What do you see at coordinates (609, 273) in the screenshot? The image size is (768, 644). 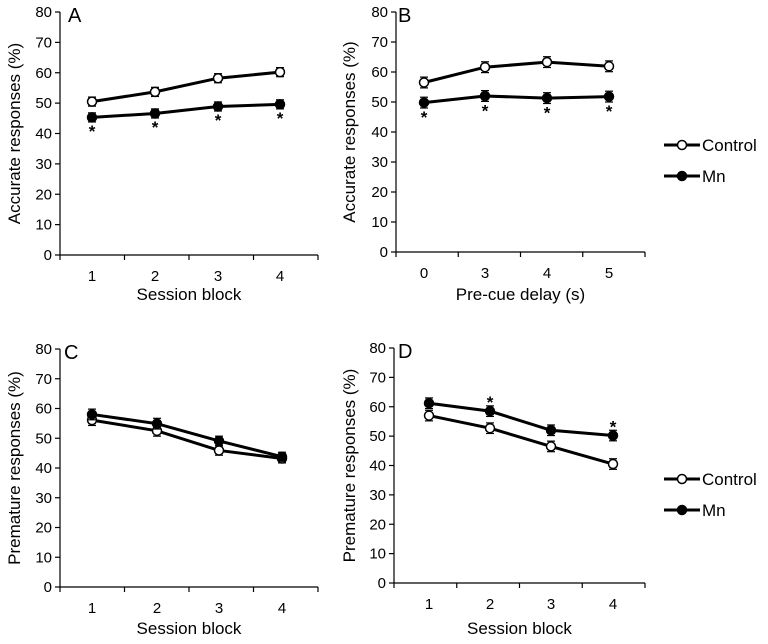 I see `x-tick-label: 5` at bounding box center [609, 273].